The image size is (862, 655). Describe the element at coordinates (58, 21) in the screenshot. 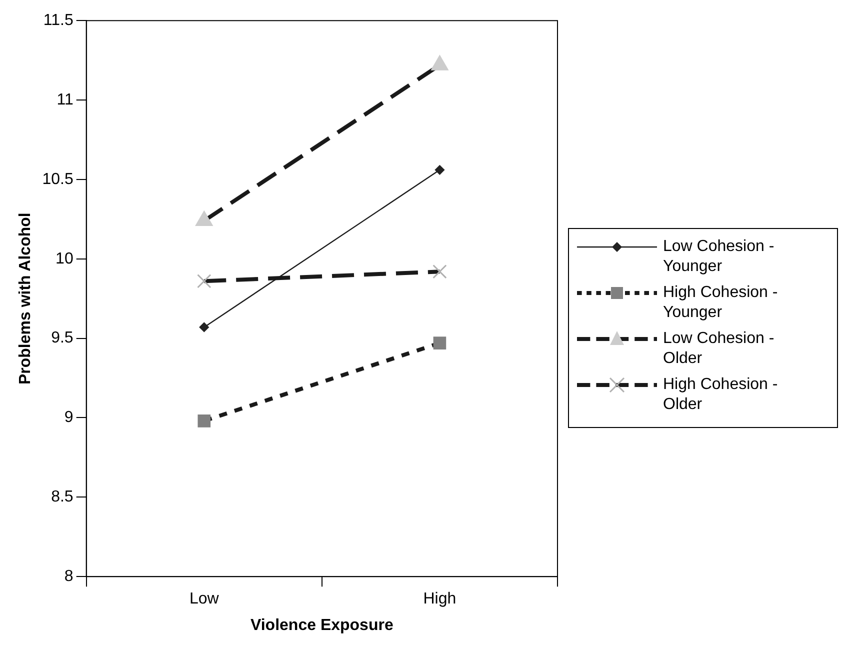

I see `y-tick-label: 11.5` at that location.